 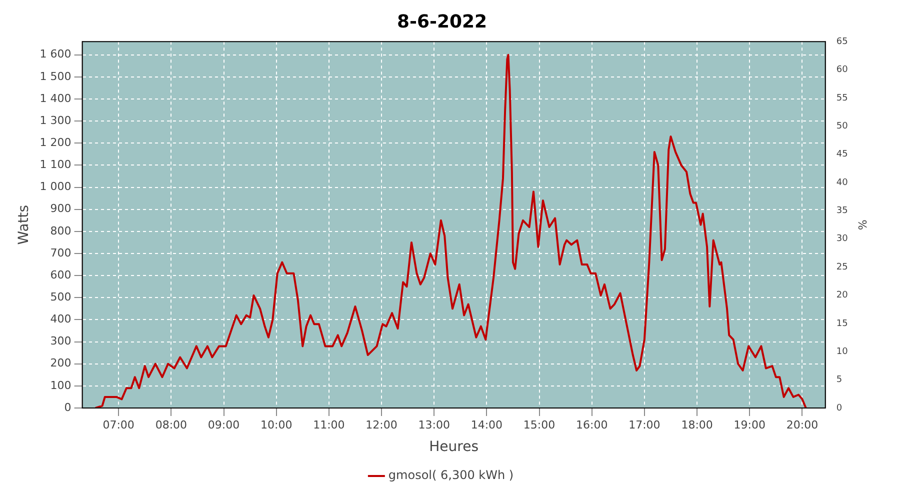 I want to click on y-tick-label: 700, so click(x=61, y=253).